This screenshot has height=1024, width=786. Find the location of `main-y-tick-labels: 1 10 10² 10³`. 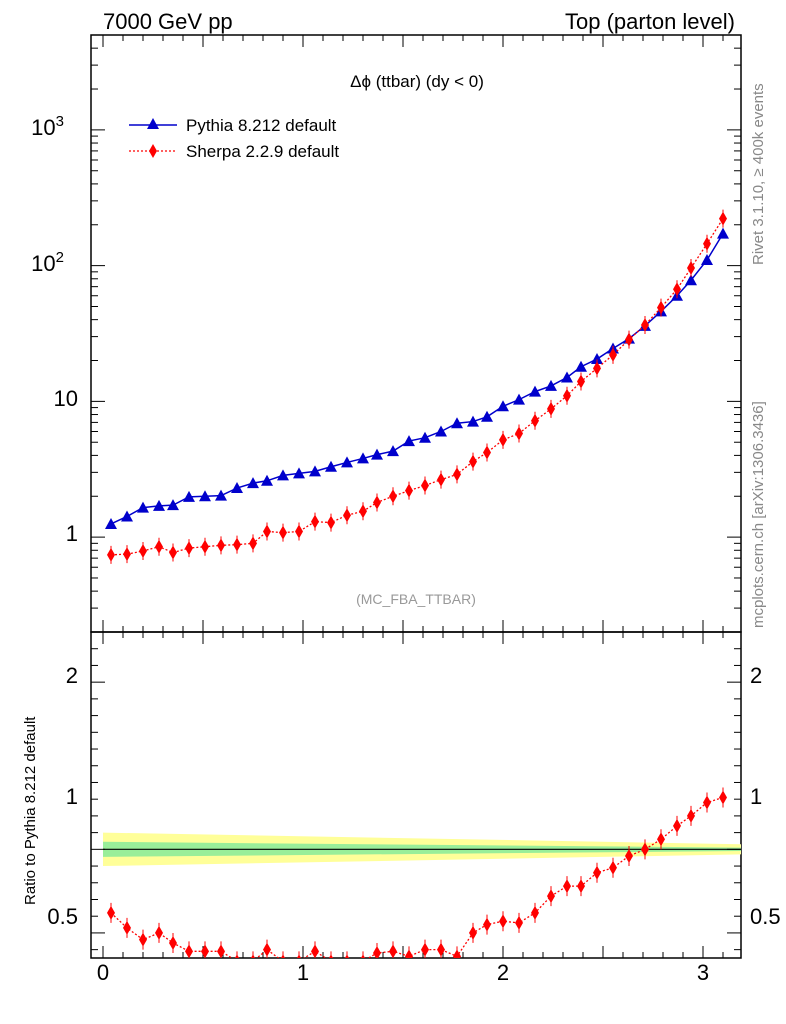

main-y-tick-labels: 1 10 10² 10³ is located at coordinates (54, 329).